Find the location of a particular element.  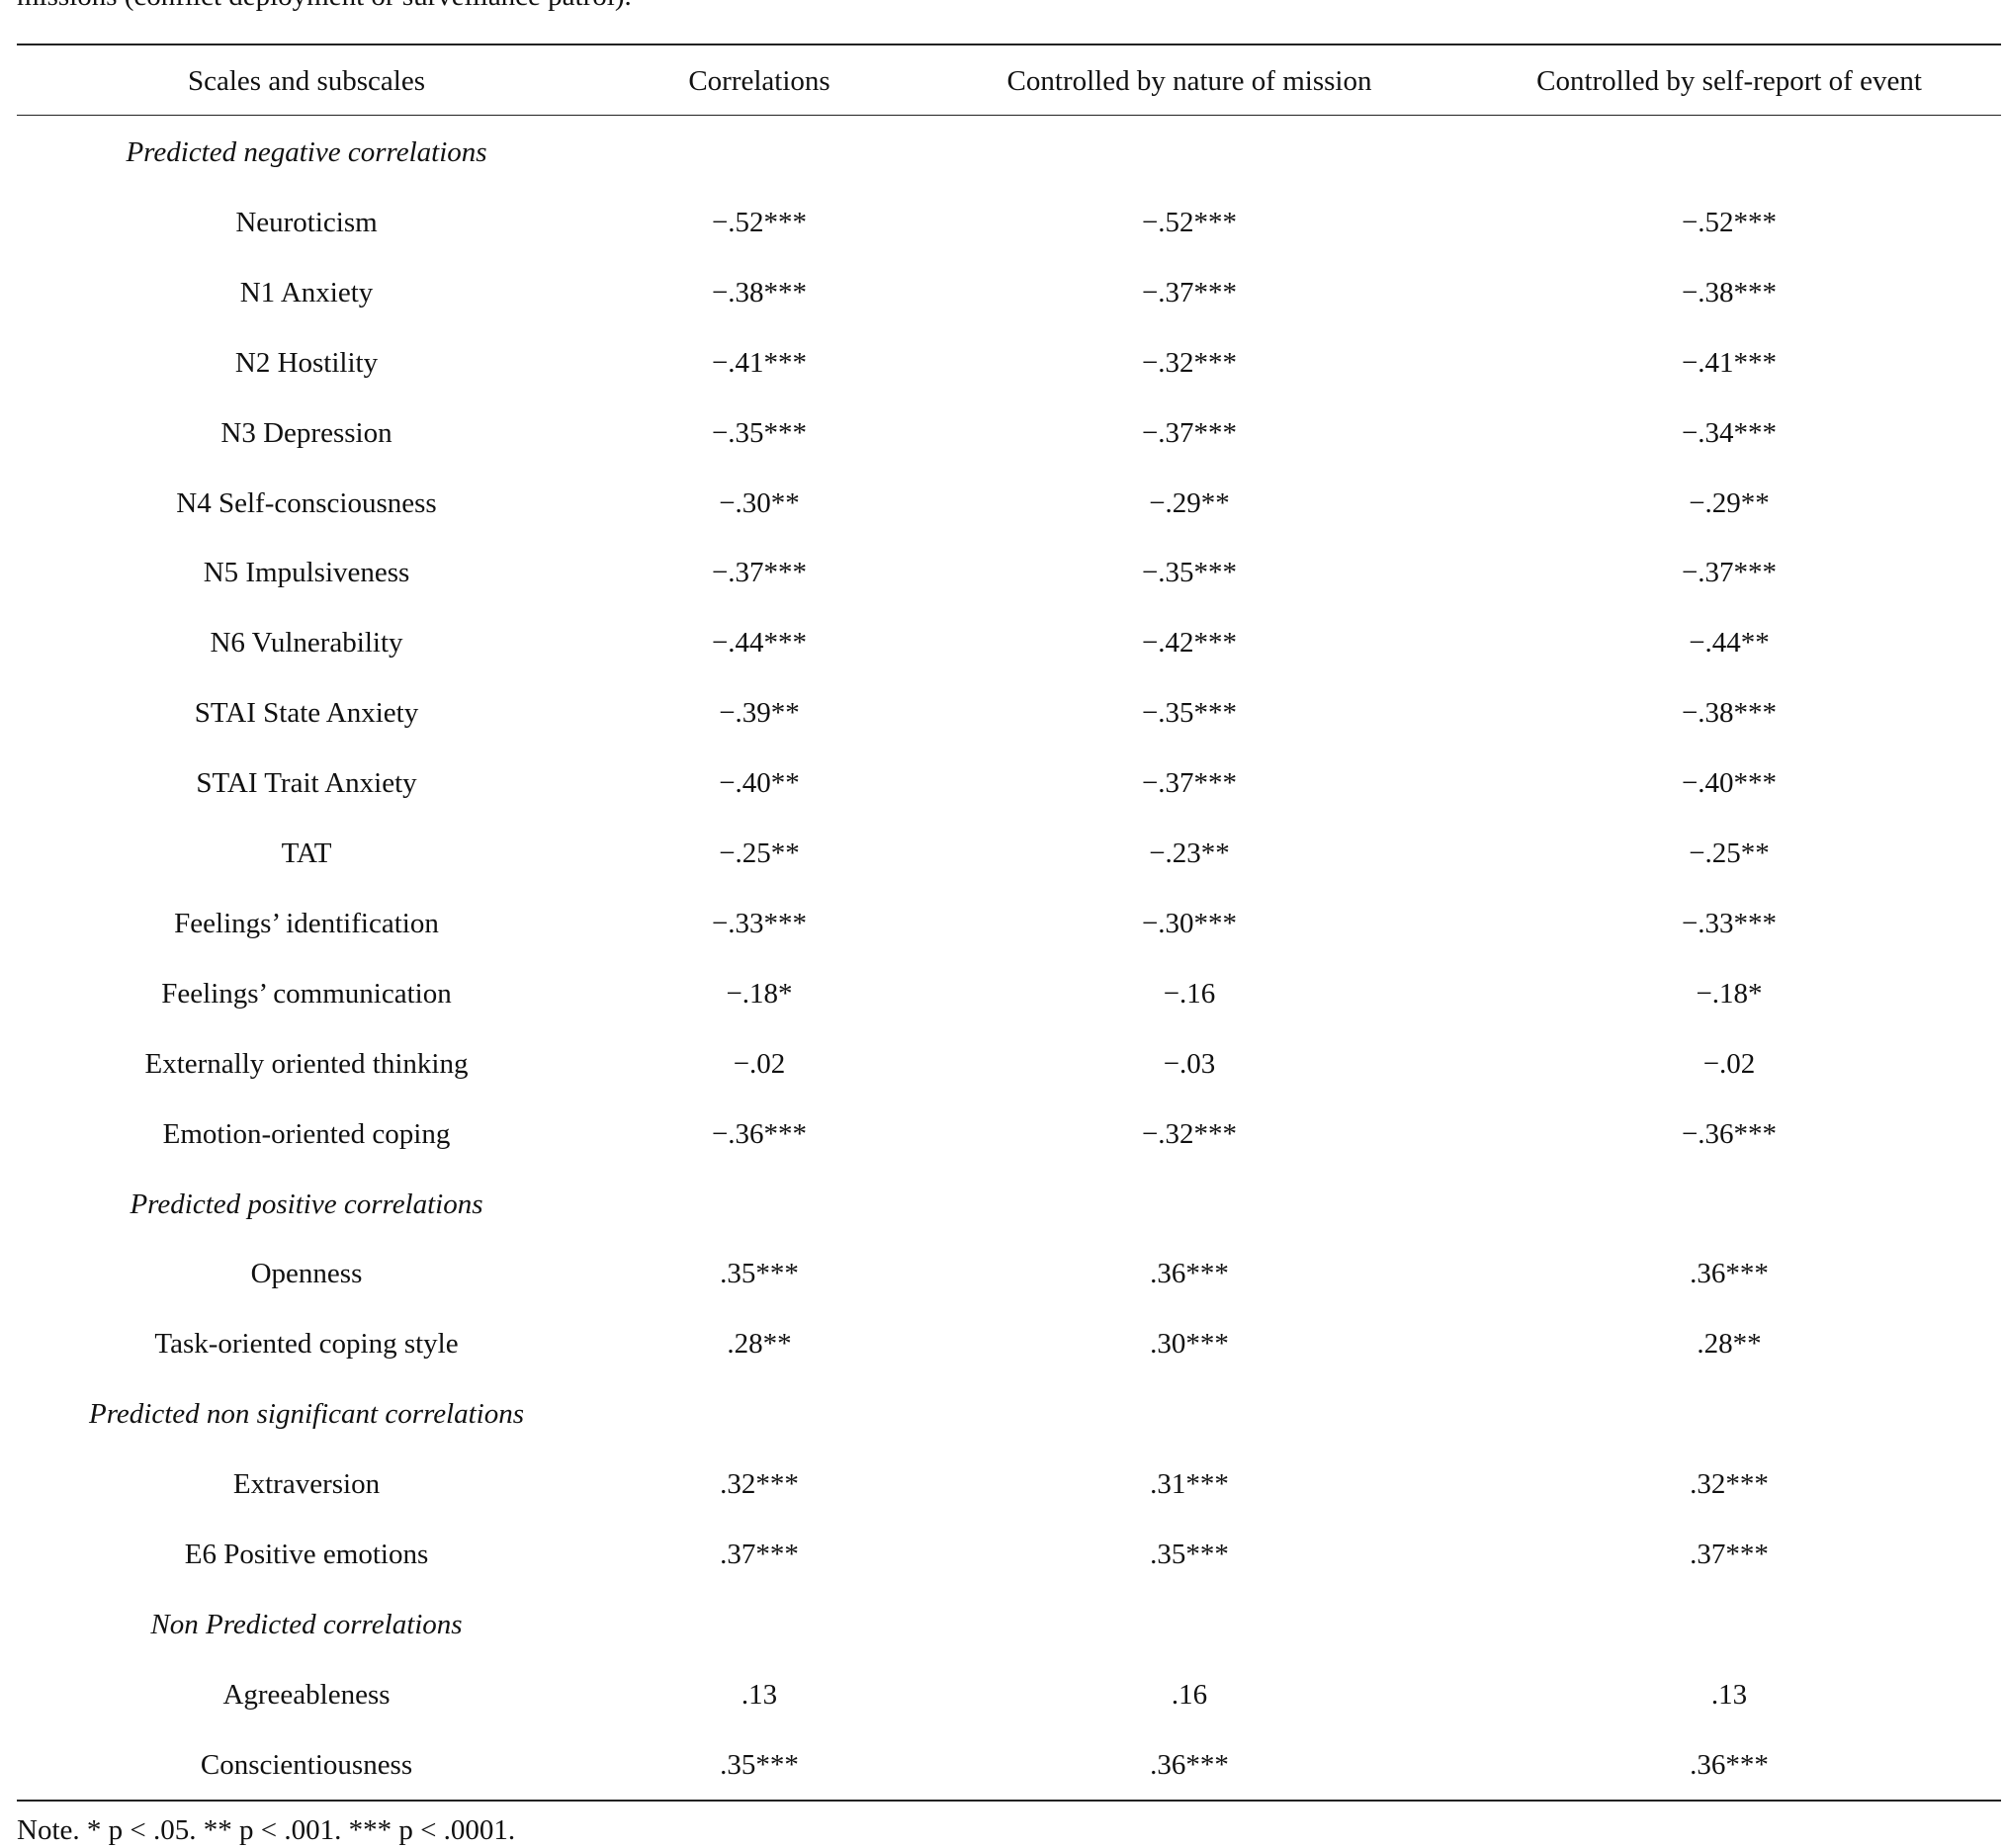

section-title: Non Predicted correlations is located at coordinates (307, 1624).